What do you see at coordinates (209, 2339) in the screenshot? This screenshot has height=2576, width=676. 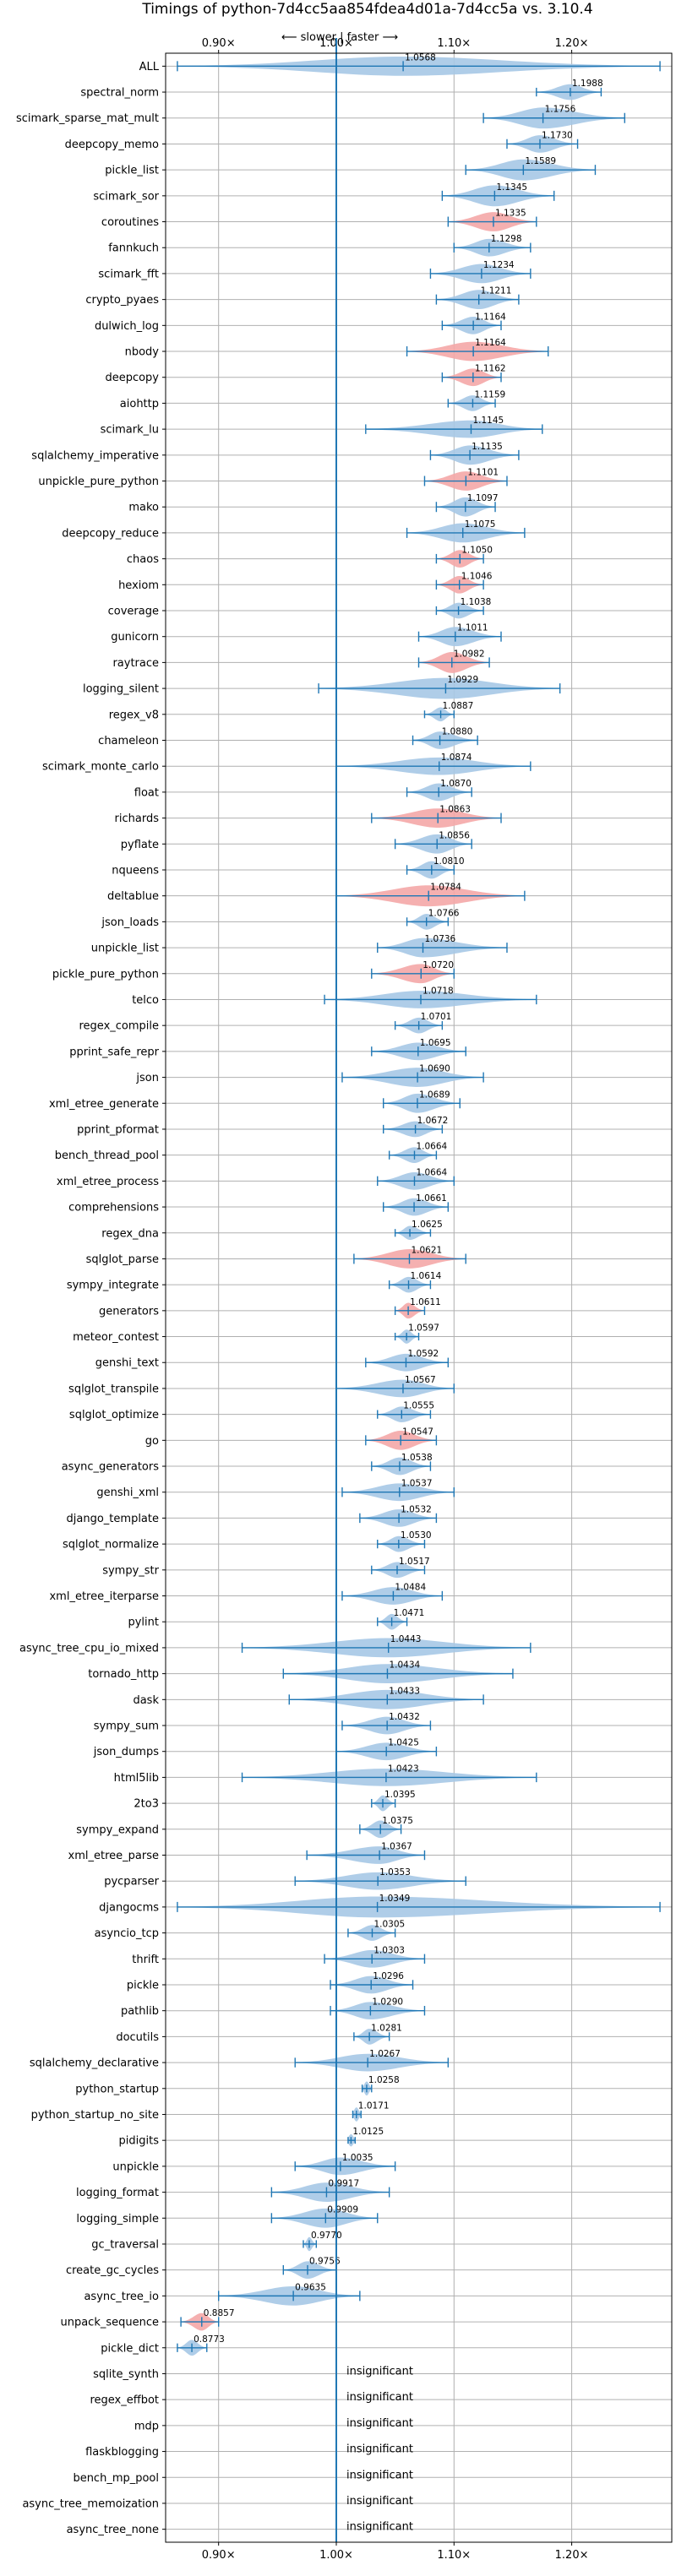 I see `data-label: 0.8773` at bounding box center [209, 2339].